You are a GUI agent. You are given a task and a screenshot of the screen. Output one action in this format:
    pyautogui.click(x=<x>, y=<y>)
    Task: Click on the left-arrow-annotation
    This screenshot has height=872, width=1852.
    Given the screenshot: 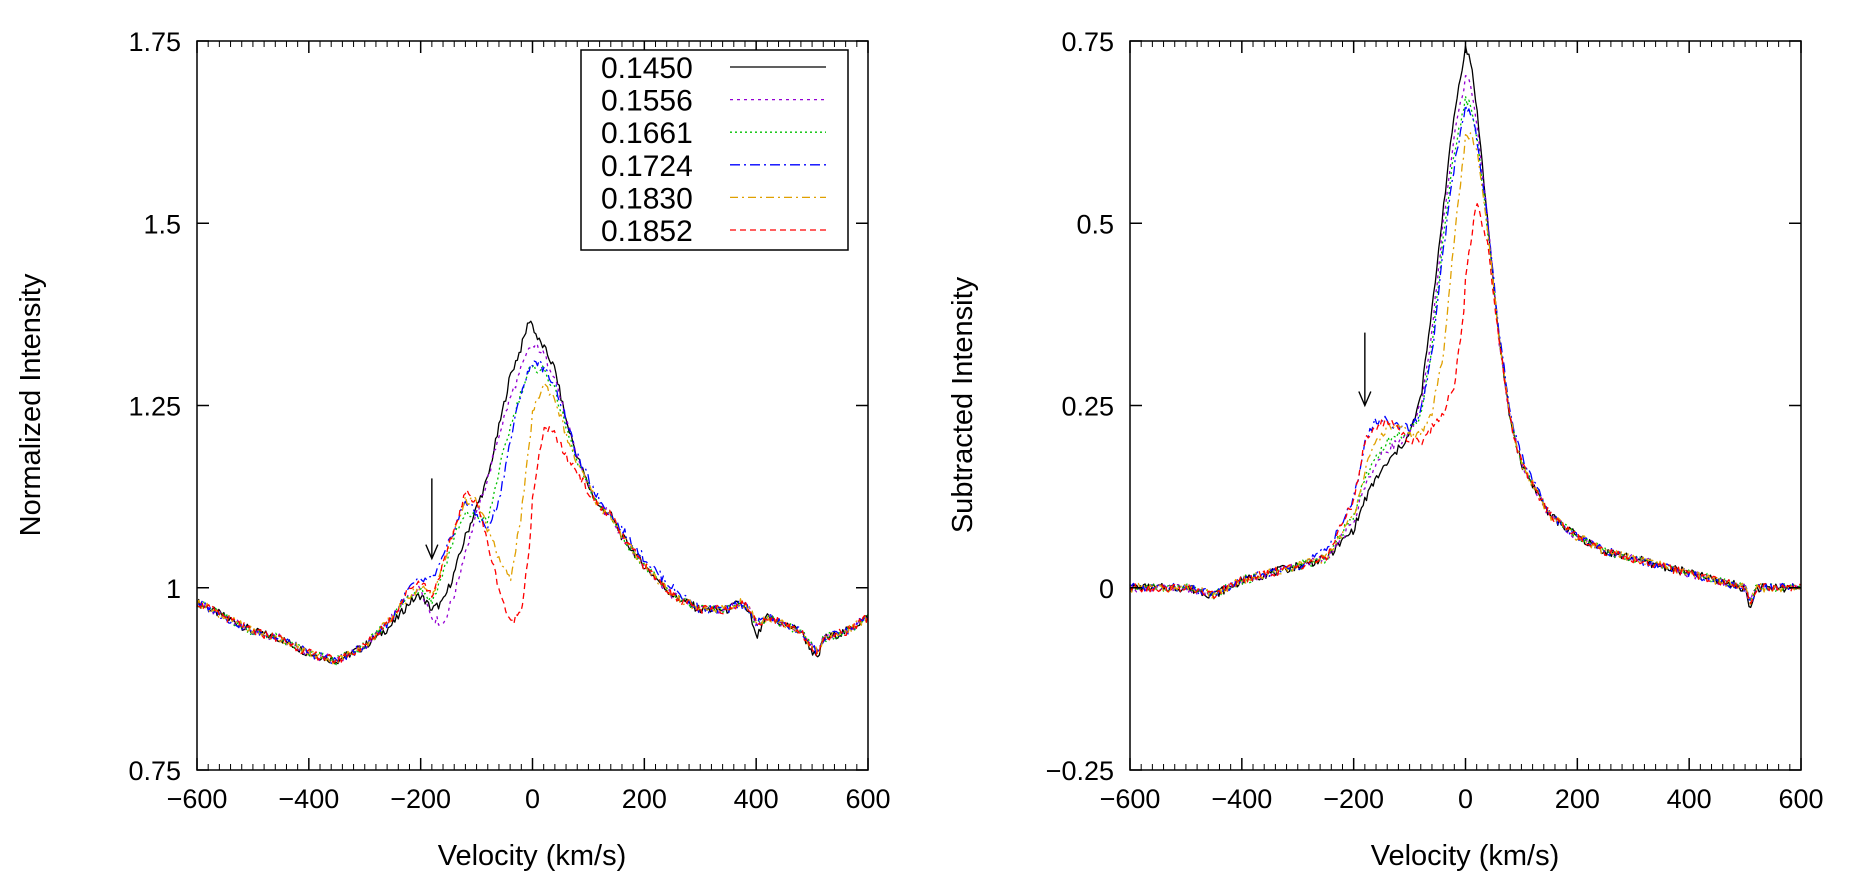 What is the action you would take?
    pyautogui.click(x=432, y=519)
    